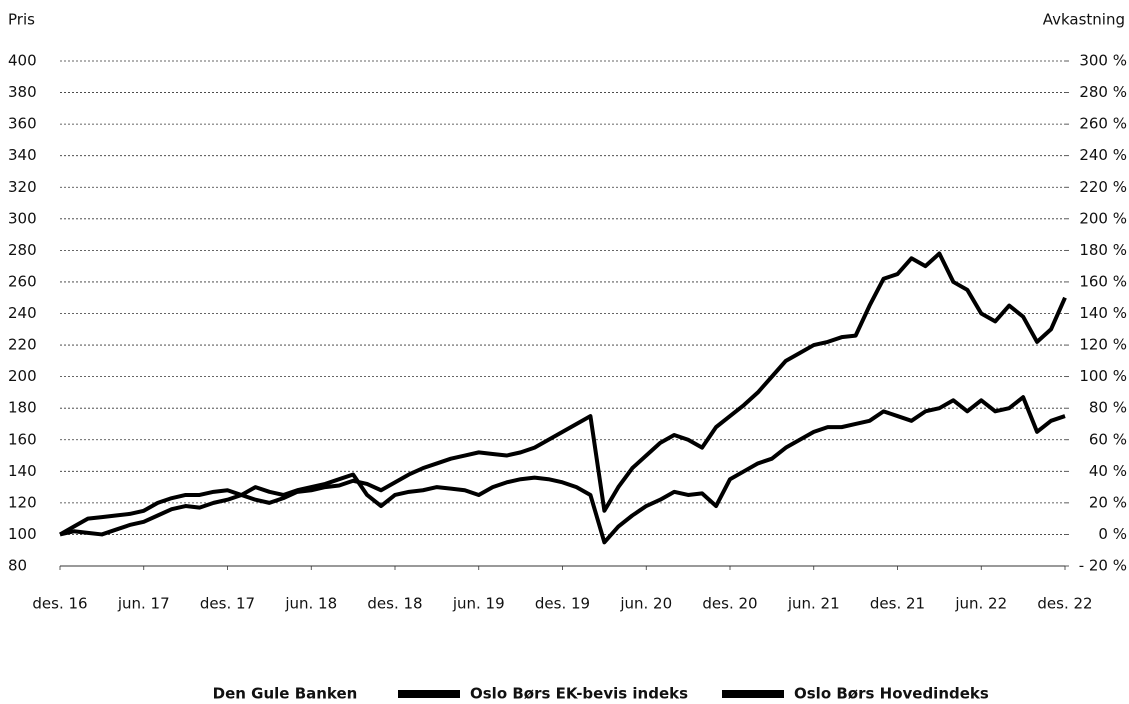  I want to click on y2-tick-label: 240 %, so click(1103, 155).